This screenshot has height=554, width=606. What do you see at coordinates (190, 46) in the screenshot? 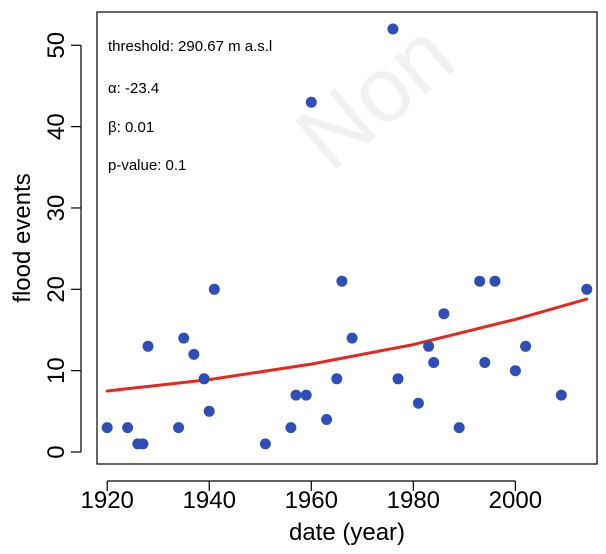
I see `stat-annotation: threshold: 290.67 m a.s.l` at bounding box center [190, 46].